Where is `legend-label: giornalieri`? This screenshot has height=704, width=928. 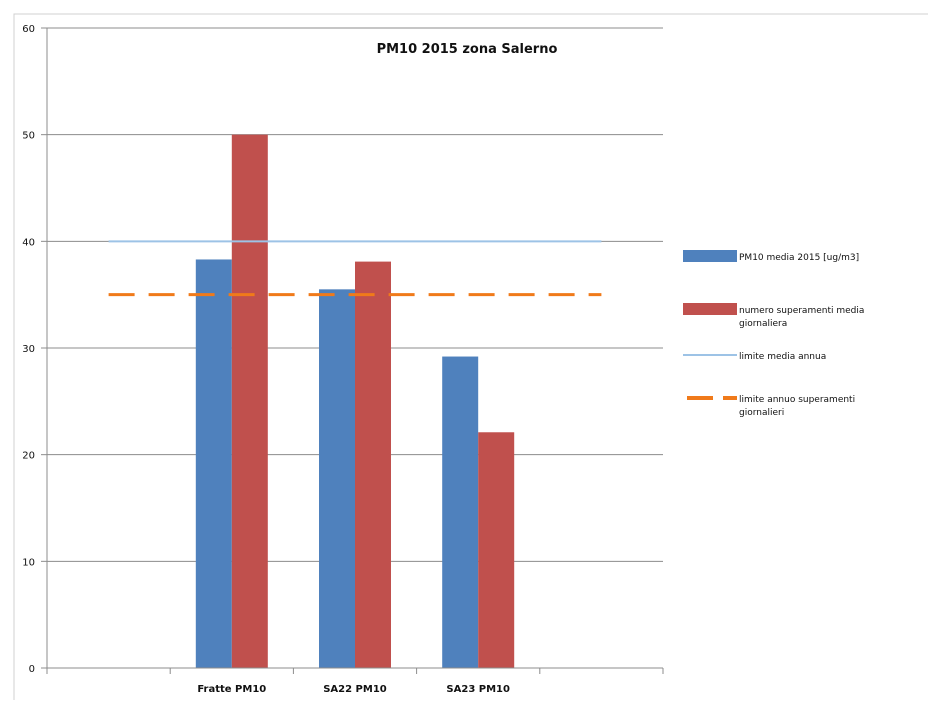
legend-label: giornalieri is located at coordinates (761, 413).